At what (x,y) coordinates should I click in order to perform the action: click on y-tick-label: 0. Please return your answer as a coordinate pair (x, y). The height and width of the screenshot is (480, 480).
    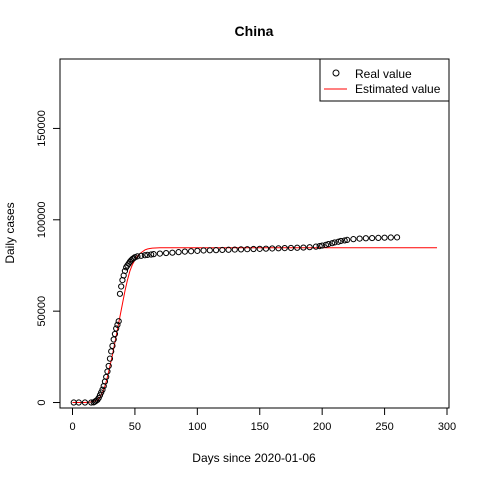
    Looking at the image, I should click on (42, 402).